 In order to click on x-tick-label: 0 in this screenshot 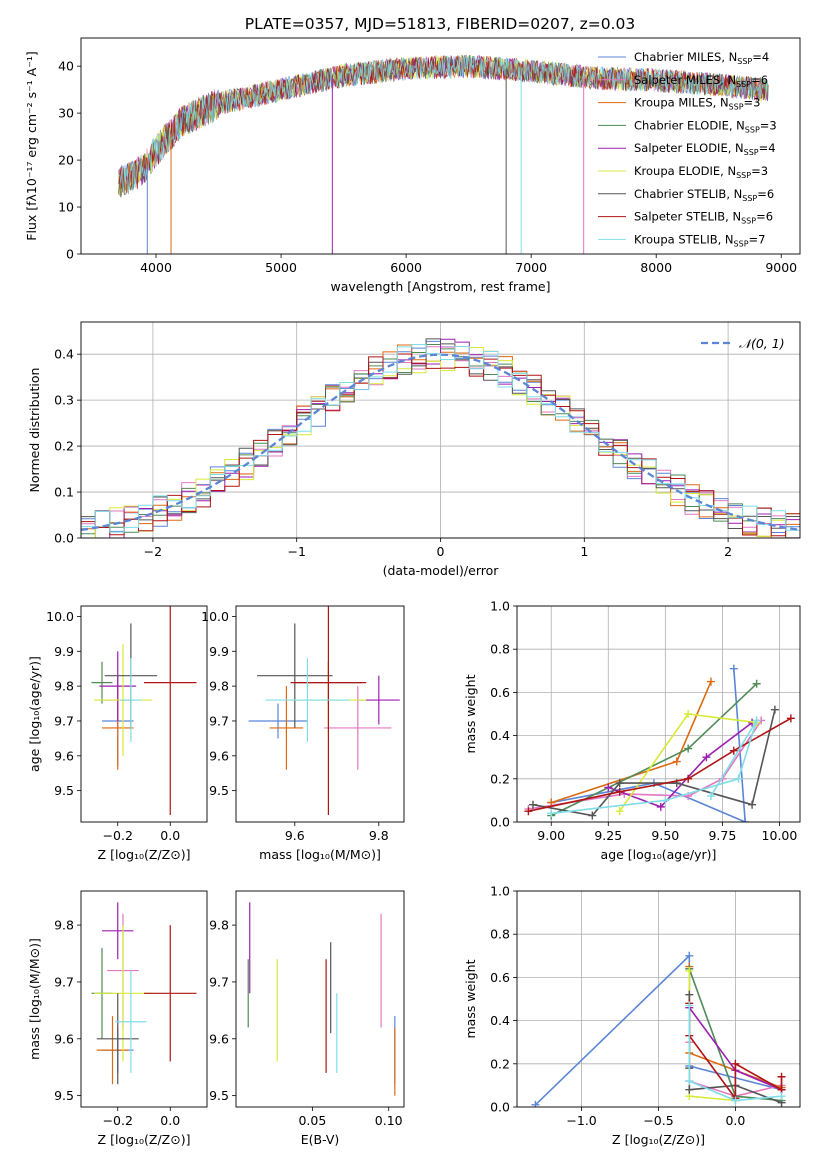, I will do `click(441, 551)`.